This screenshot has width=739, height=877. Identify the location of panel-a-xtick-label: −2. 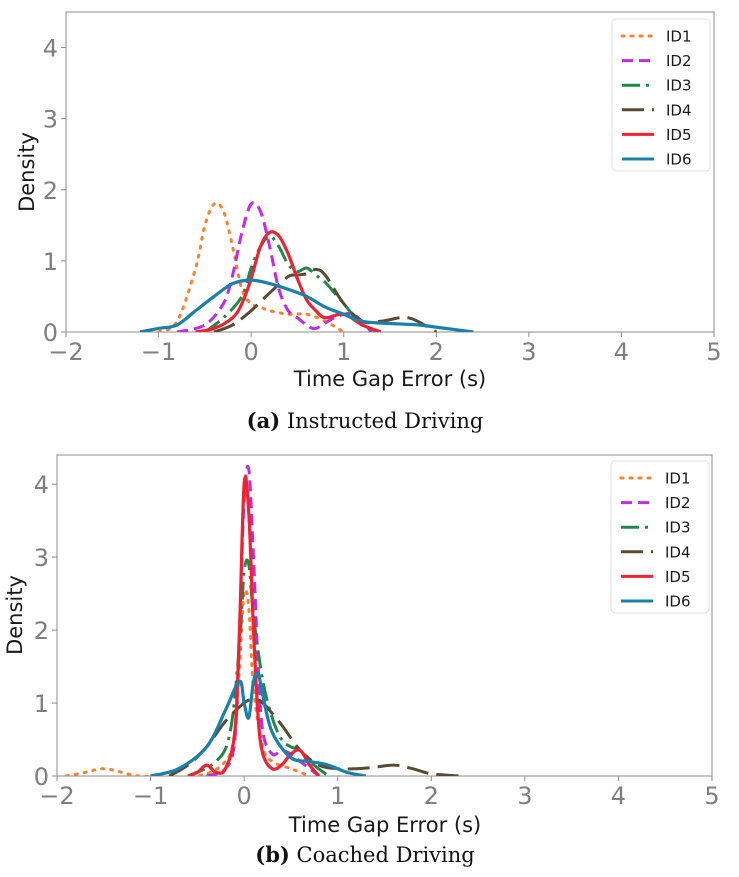
(65, 352).